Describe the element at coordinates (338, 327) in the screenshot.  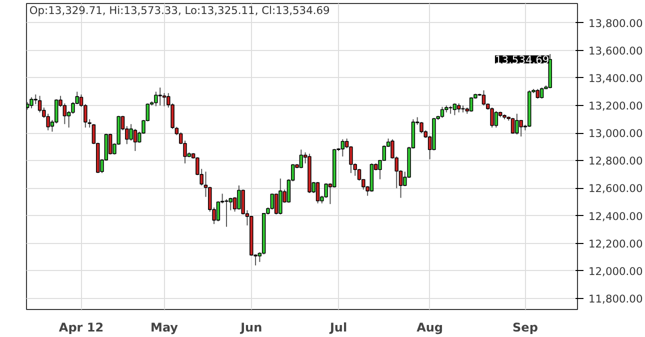
I see `x-tick-label: Jul` at that location.